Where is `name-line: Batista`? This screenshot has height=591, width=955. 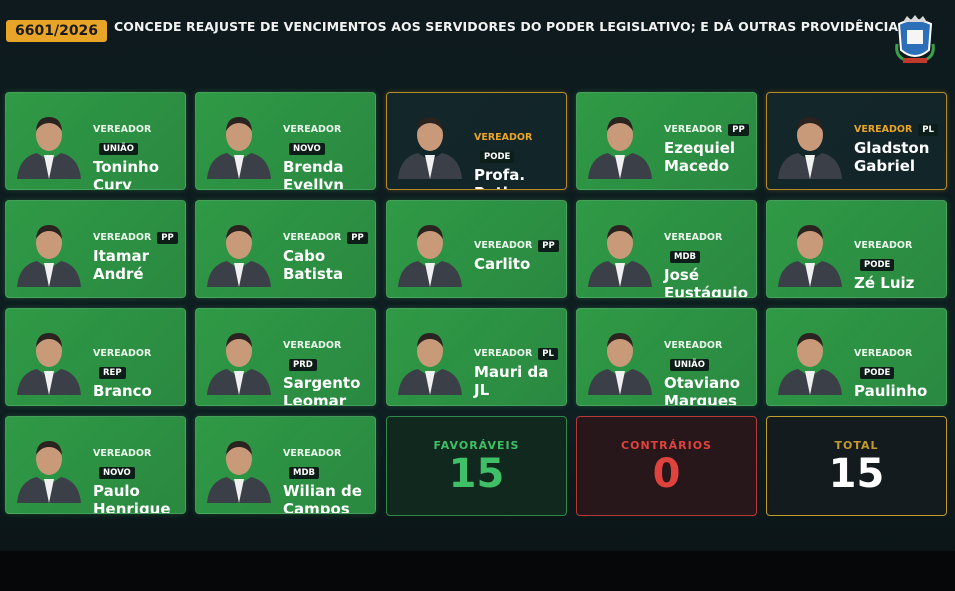 name-line: Batista is located at coordinates (313, 274).